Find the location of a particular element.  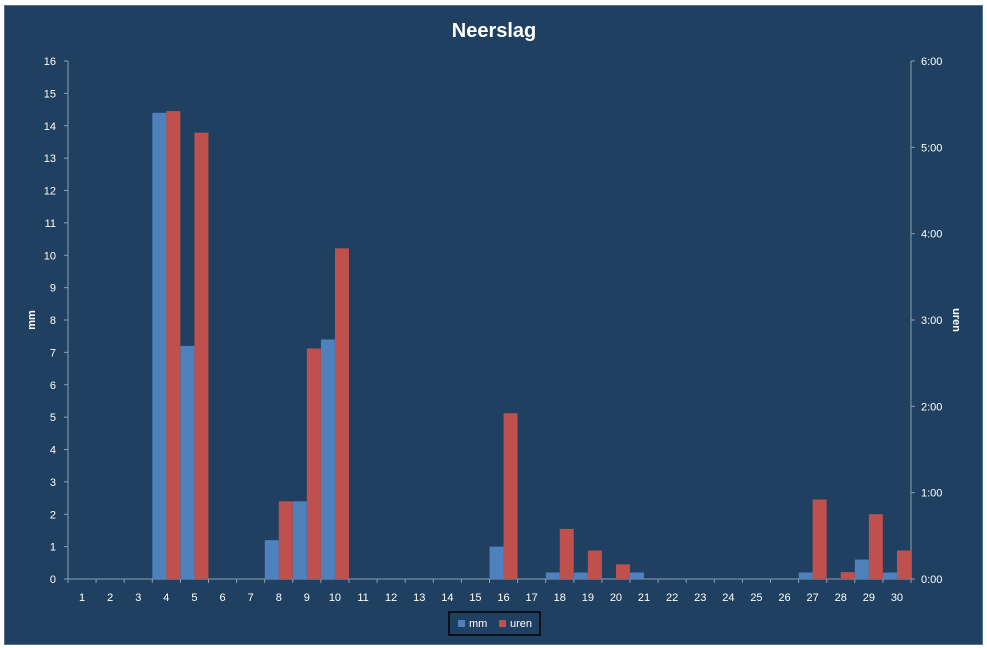

legend-swatch-uren is located at coordinates (502, 623).